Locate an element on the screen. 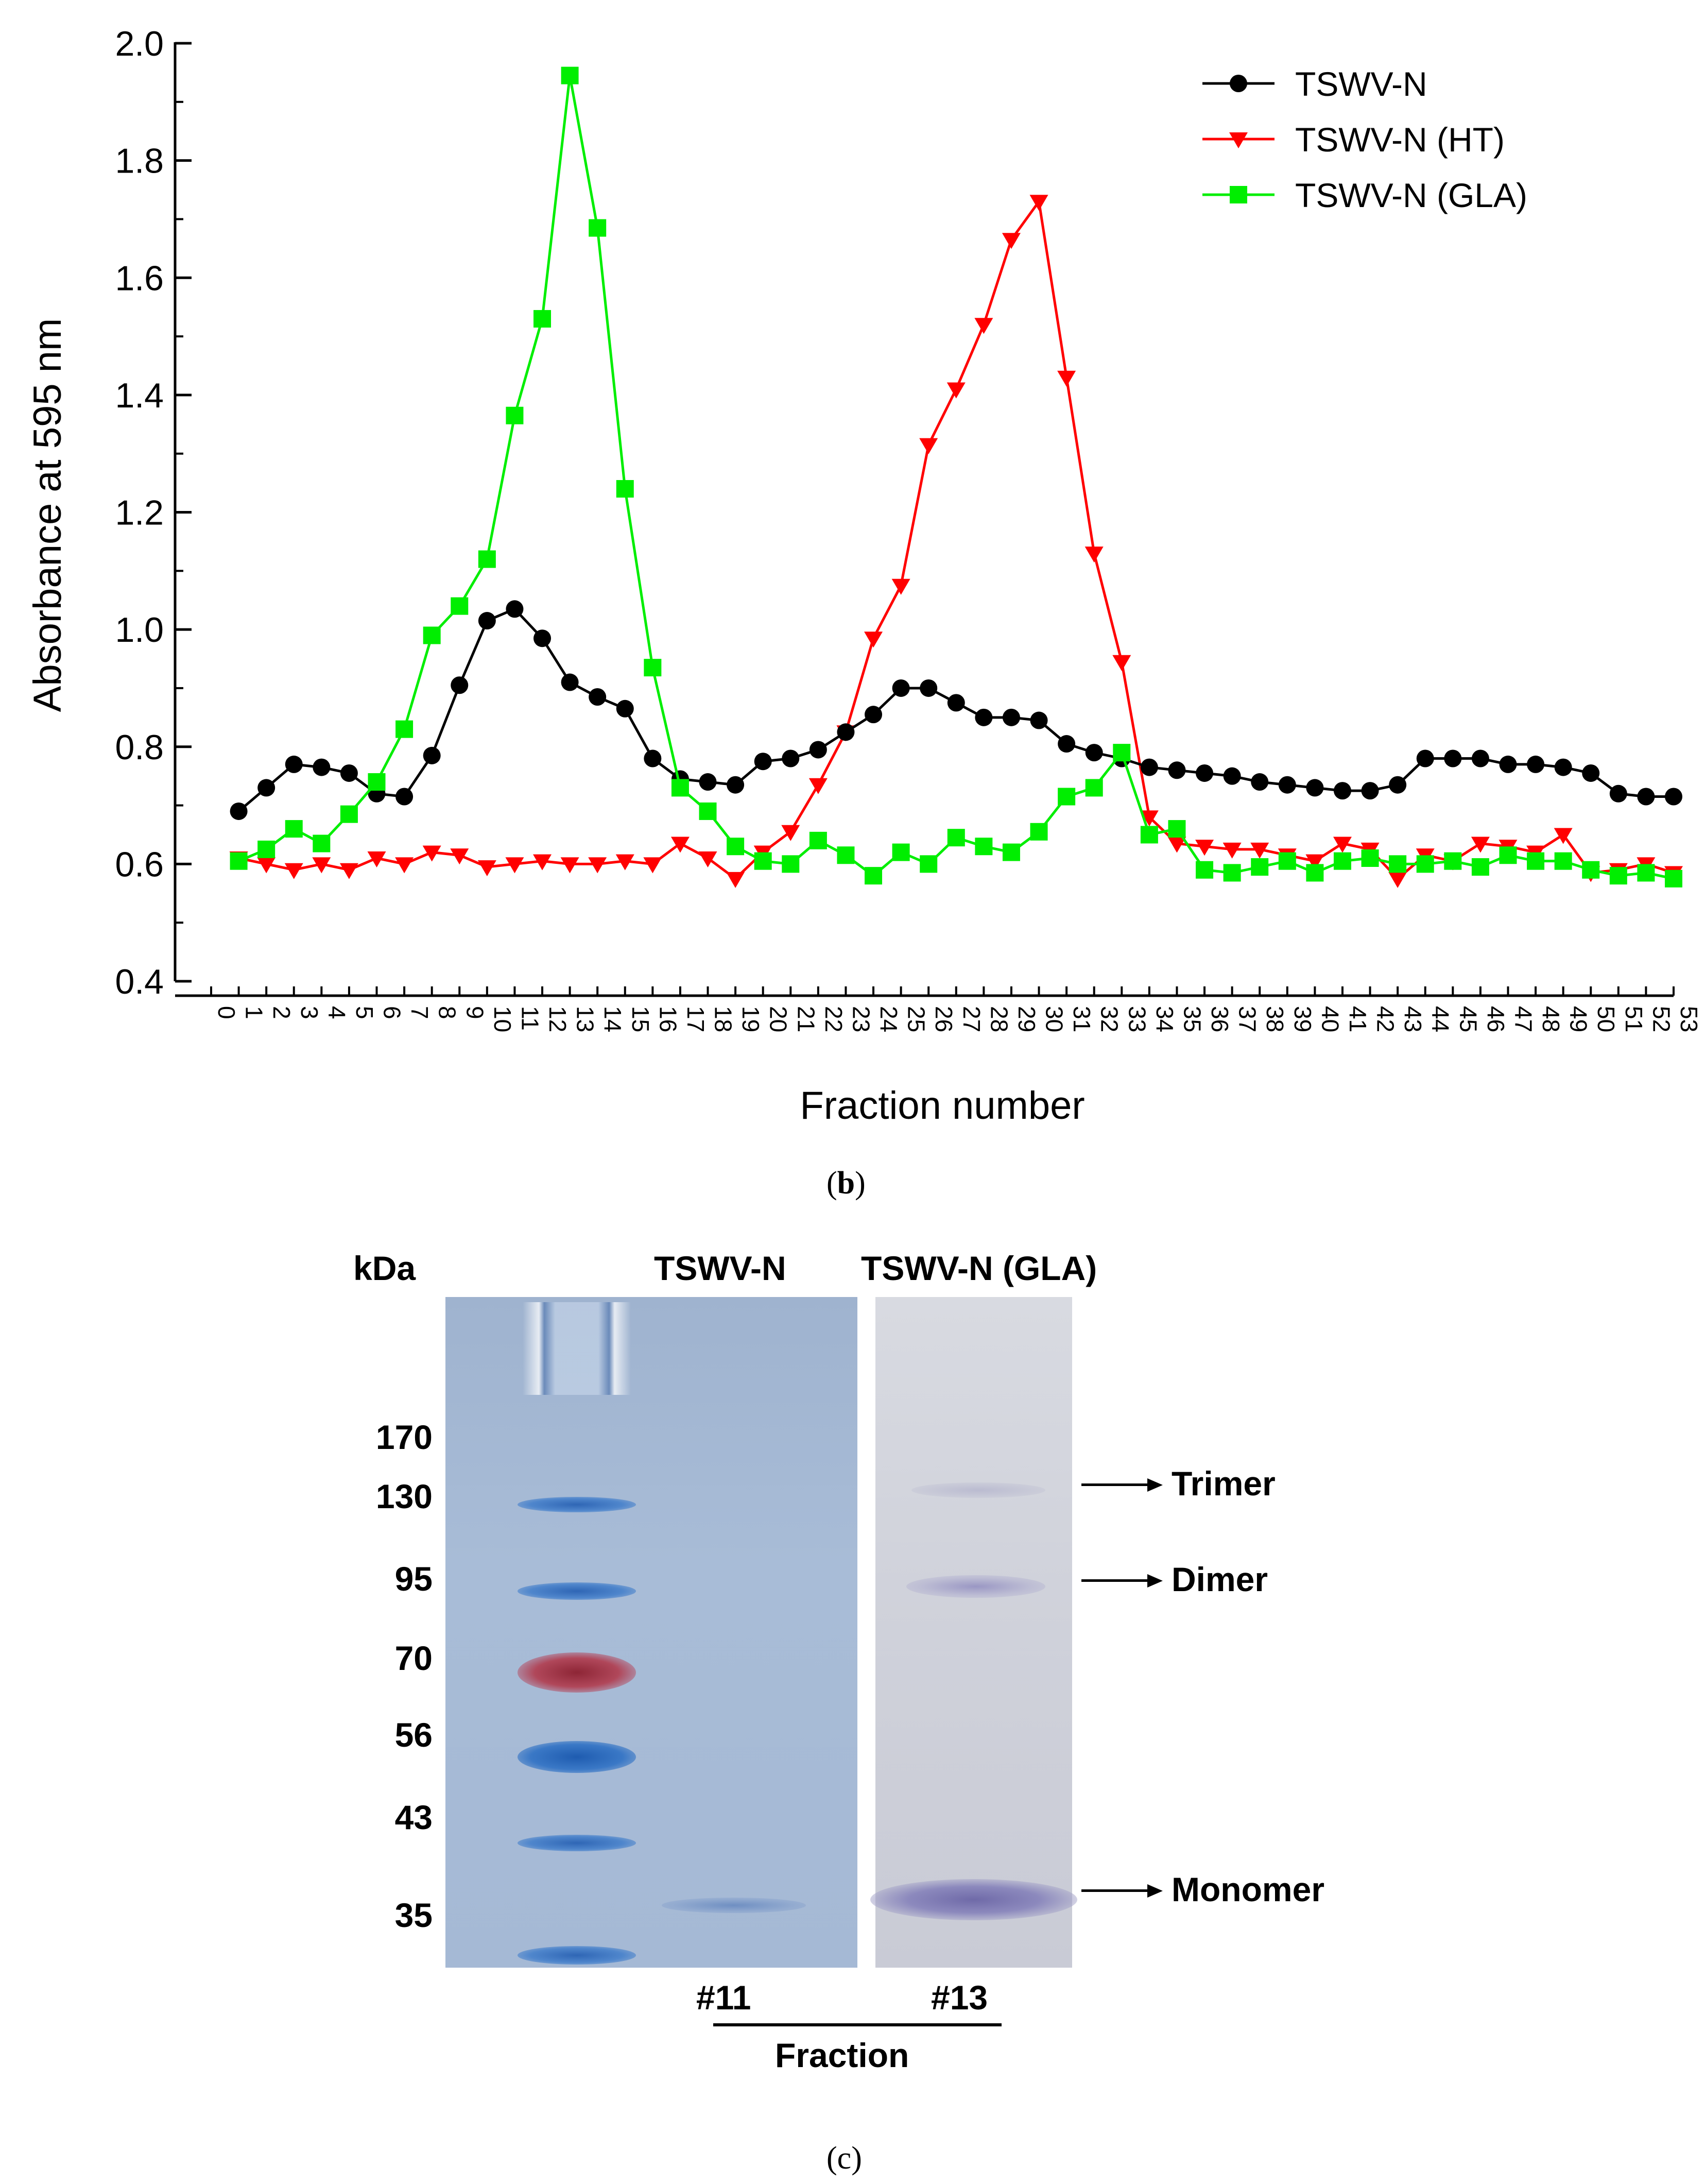  x-tick-label: 7 is located at coordinates (419, 1012).